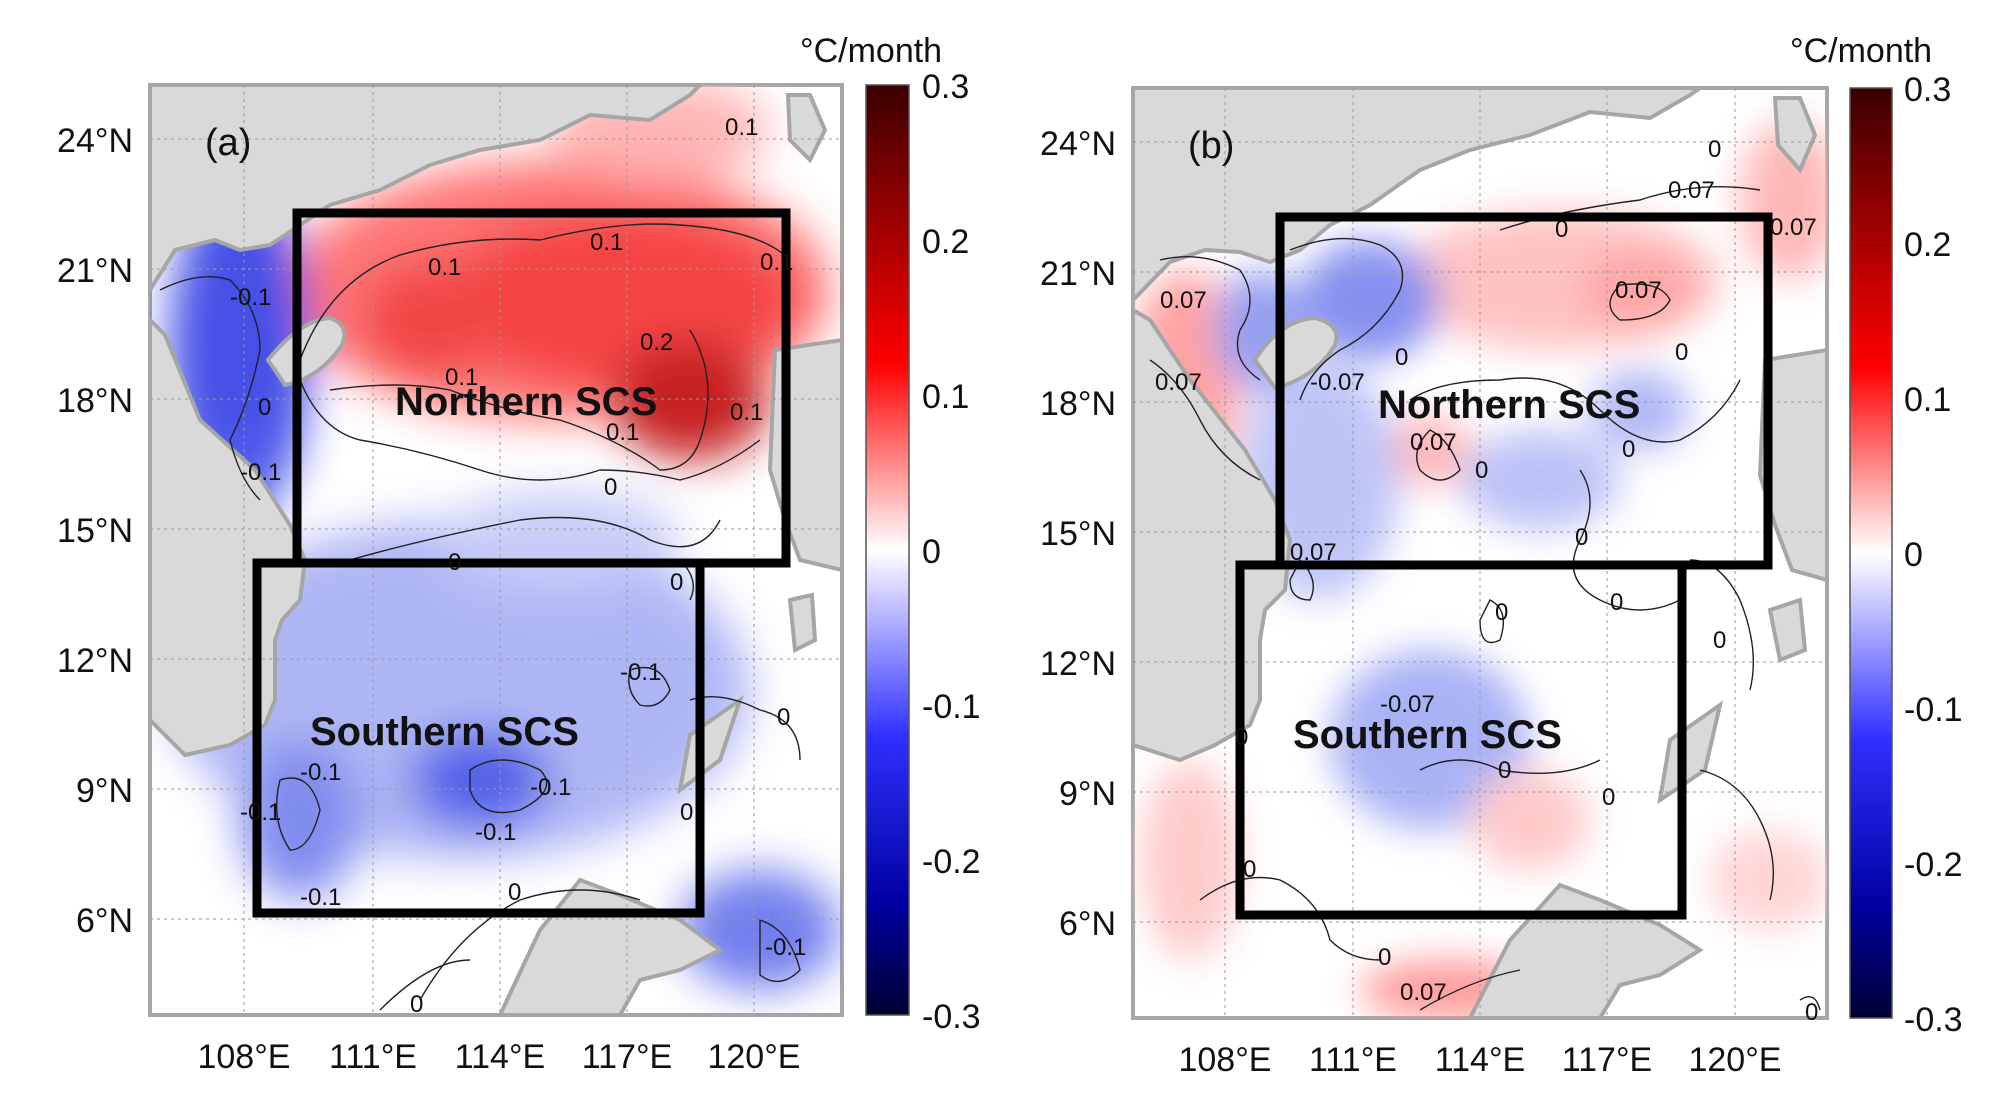  I want to click on lon-axis-a: 108°E 111°E 114°E 117°E 120°E, so click(498, 1057).